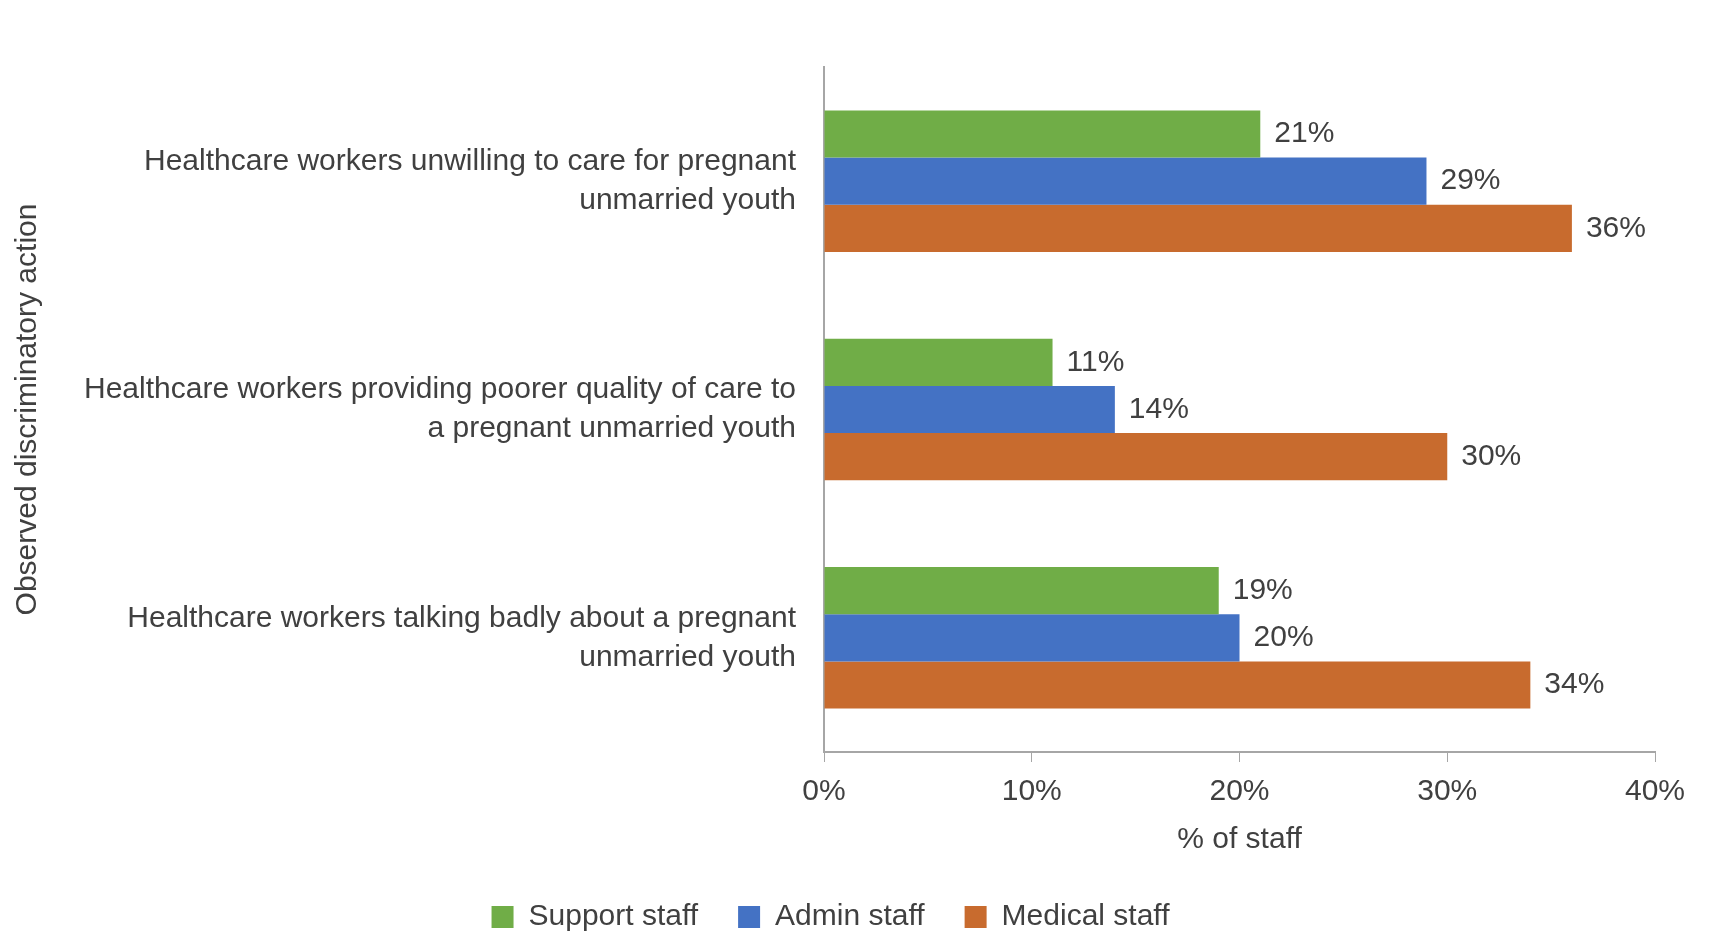 This screenshot has width=1715, height=946. Describe the element at coordinates (850, 915) in the screenshot. I see `legend-label: Admin staff` at that location.